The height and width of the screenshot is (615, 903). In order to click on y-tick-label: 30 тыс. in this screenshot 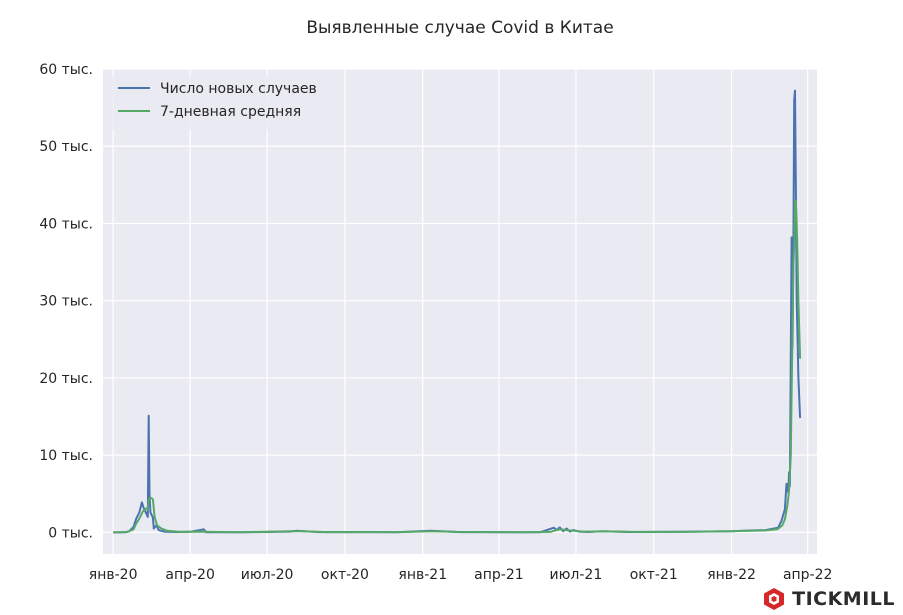, I will do `click(66, 302)`.